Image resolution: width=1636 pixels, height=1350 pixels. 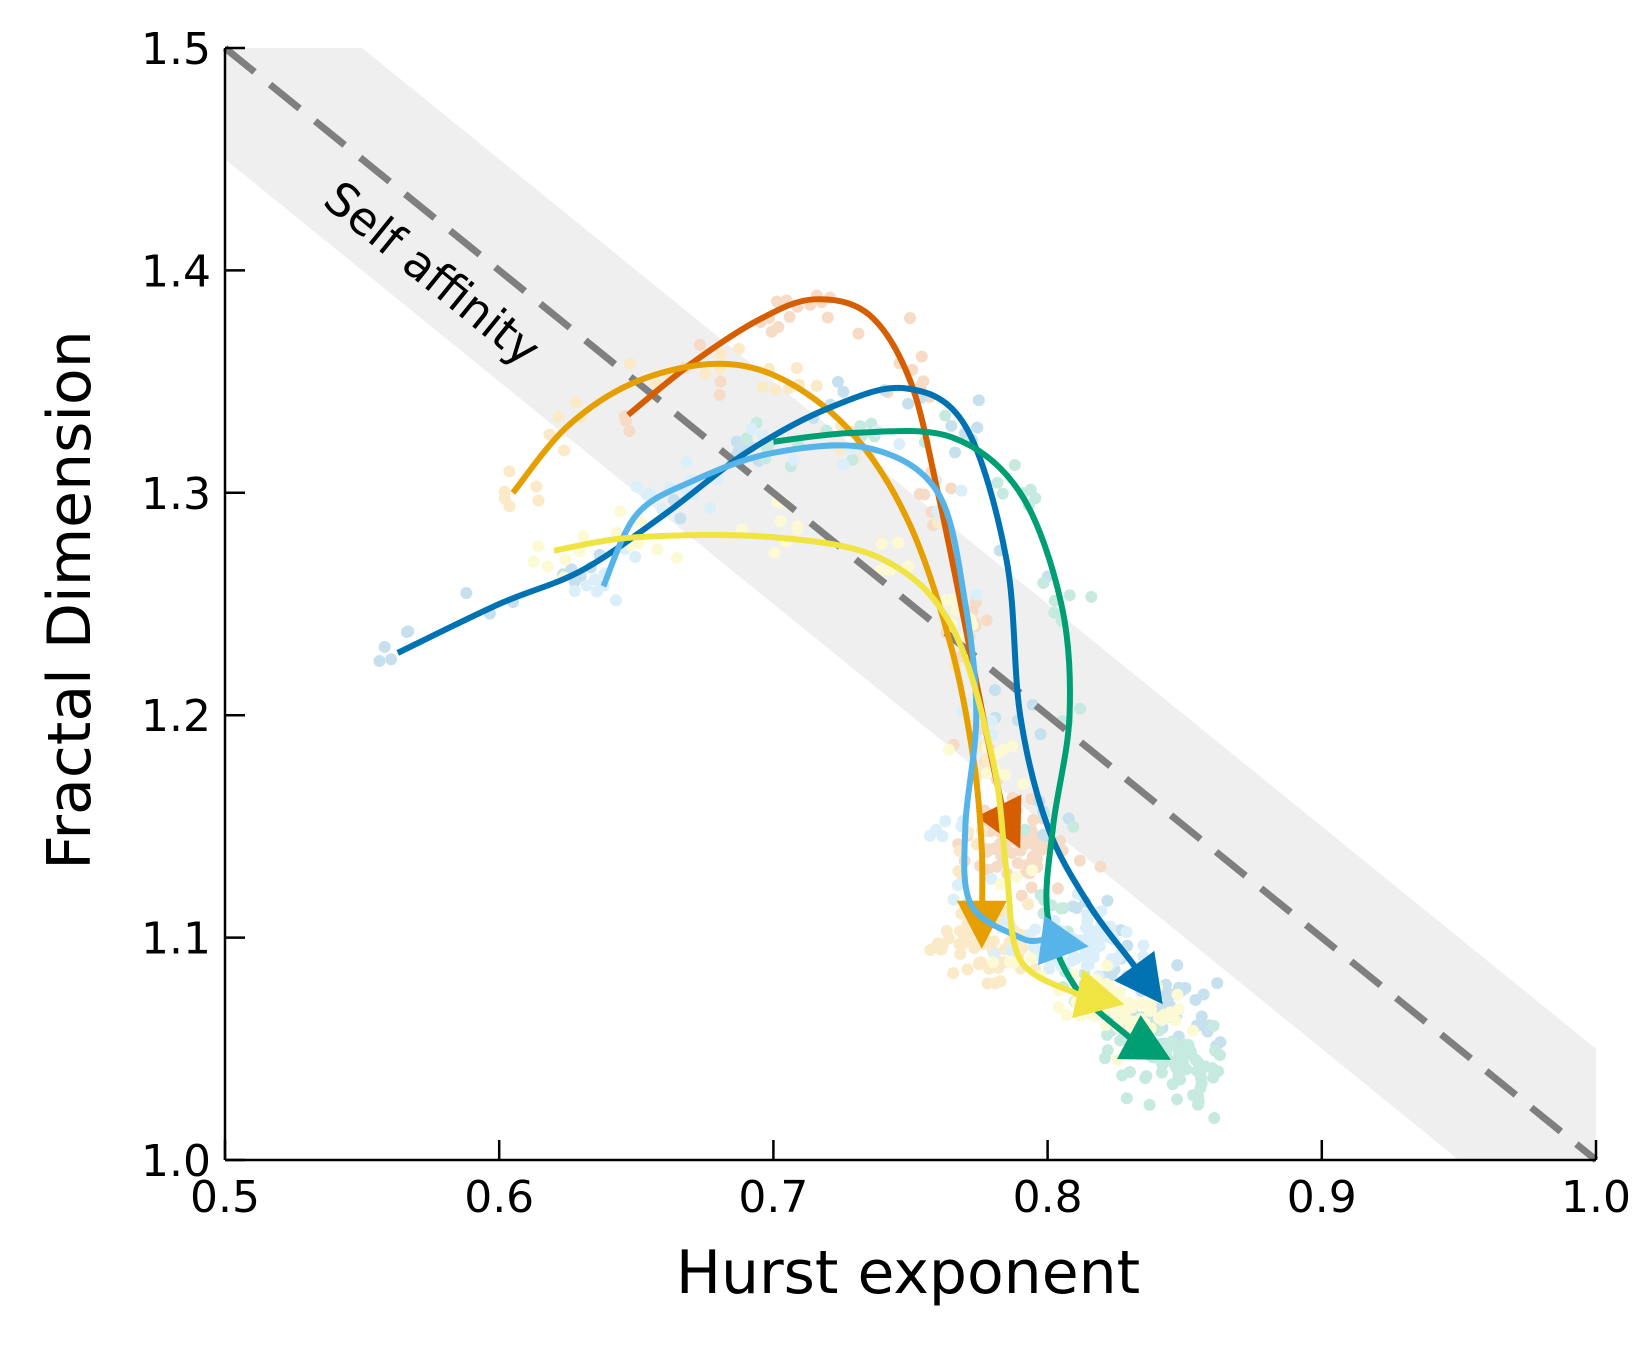 I want to click on y-tick-label: 1.3, so click(x=176, y=494).